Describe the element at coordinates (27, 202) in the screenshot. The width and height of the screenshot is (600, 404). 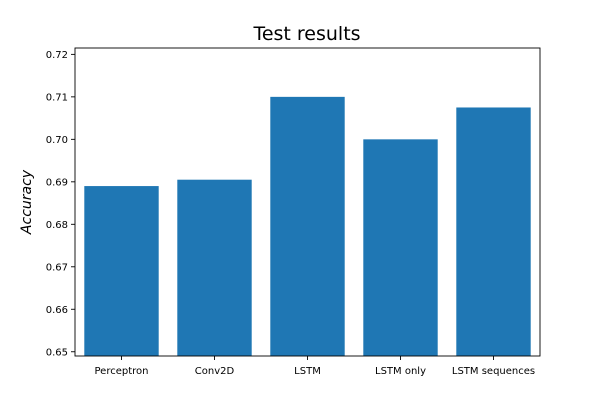
I see `y-axis-label: Accuracy` at that location.